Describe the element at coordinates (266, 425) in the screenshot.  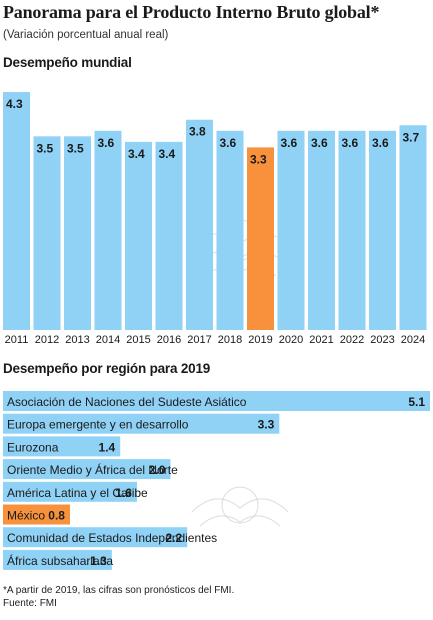
I see `region-value-label-1: 3.3` at that location.